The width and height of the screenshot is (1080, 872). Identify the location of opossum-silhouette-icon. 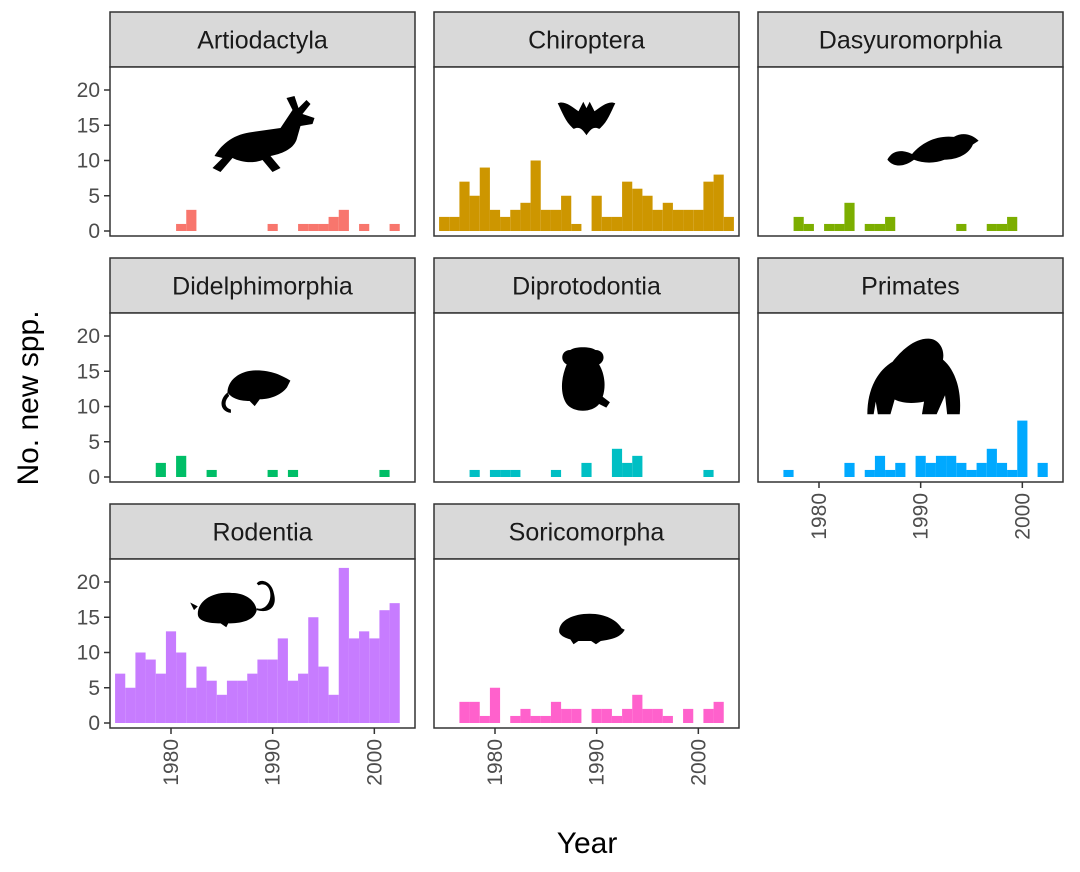
(256, 391).